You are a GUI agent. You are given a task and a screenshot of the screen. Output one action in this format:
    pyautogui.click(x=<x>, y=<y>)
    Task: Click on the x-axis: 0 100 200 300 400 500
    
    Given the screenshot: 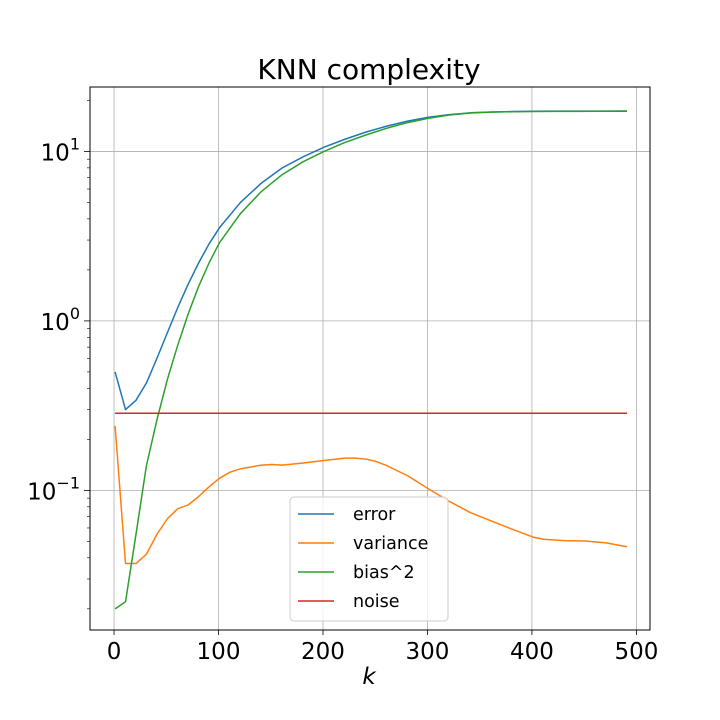 What is the action you would take?
    pyautogui.click(x=382, y=647)
    